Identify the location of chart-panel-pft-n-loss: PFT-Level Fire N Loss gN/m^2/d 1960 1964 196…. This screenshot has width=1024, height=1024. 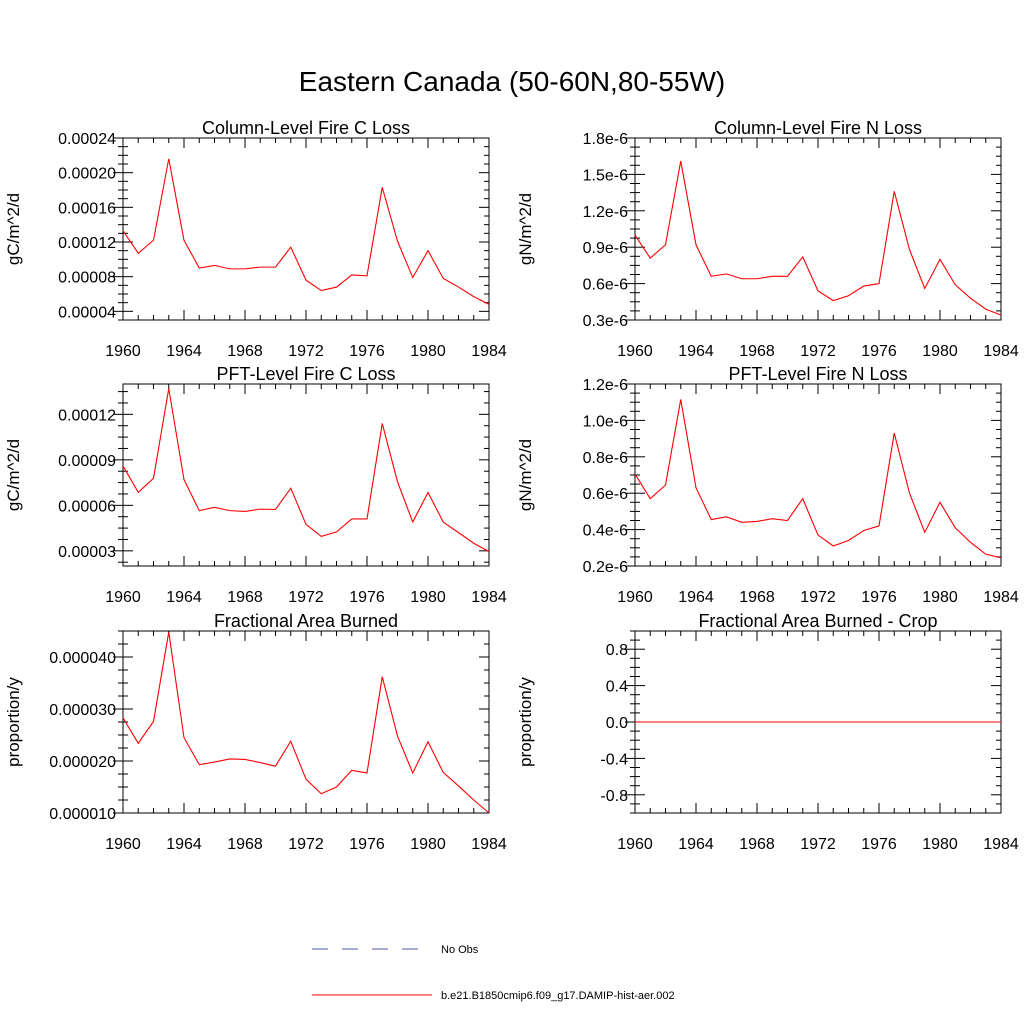
(767, 485).